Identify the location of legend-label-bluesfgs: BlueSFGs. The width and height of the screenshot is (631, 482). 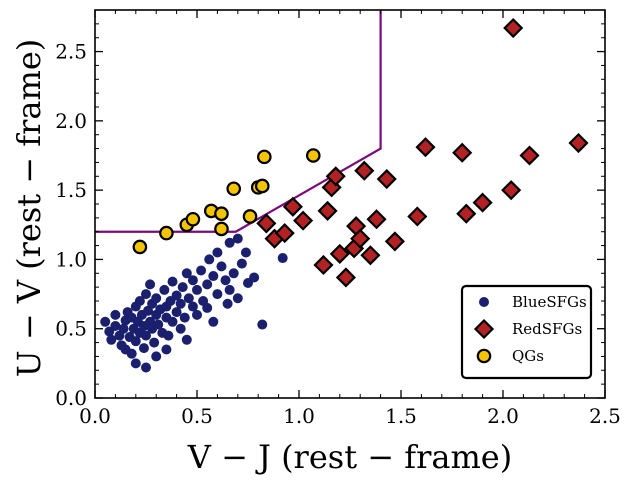
(549, 302).